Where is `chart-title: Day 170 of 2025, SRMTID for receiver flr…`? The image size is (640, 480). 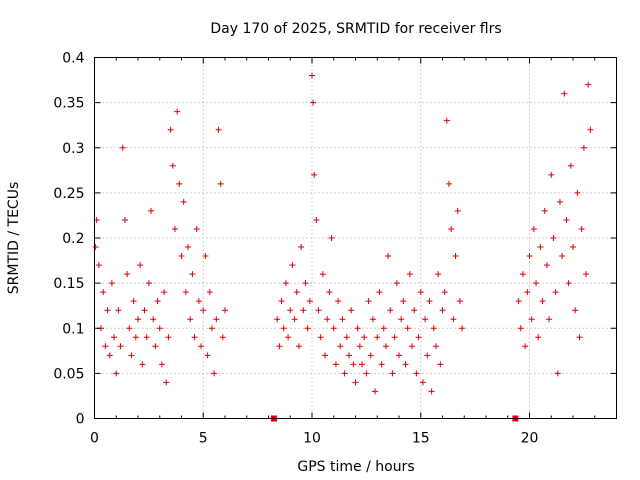
chart-title: Day 170 of 2025, SRMTID for receiver flr… is located at coordinates (355, 29).